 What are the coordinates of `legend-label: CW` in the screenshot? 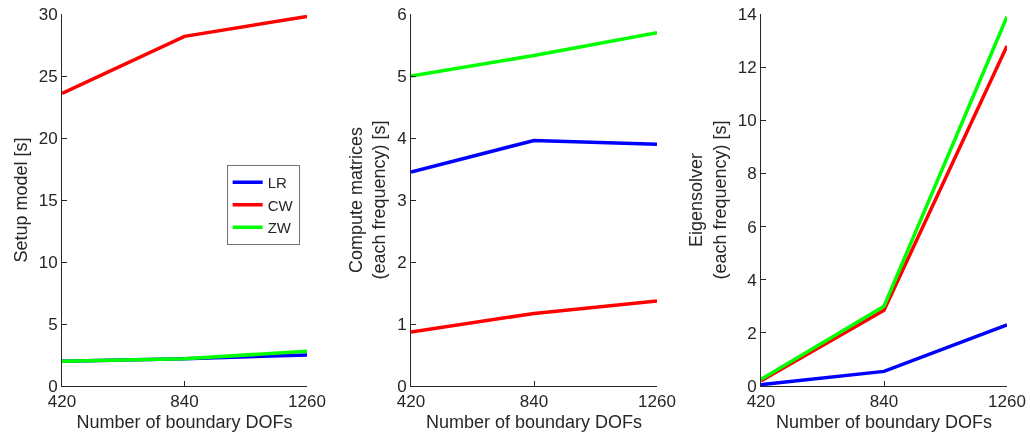 It's located at (280, 205).